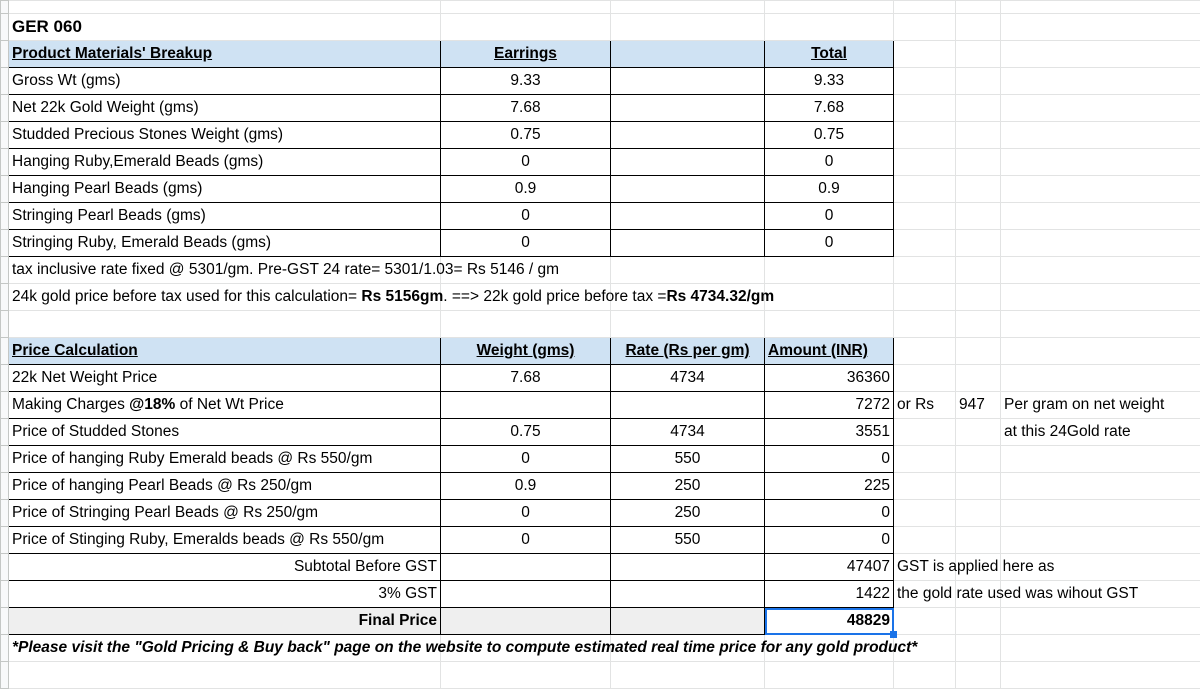  I want to click on label-cell: Stringing Pearl Beads (gms), so click(225, 216).